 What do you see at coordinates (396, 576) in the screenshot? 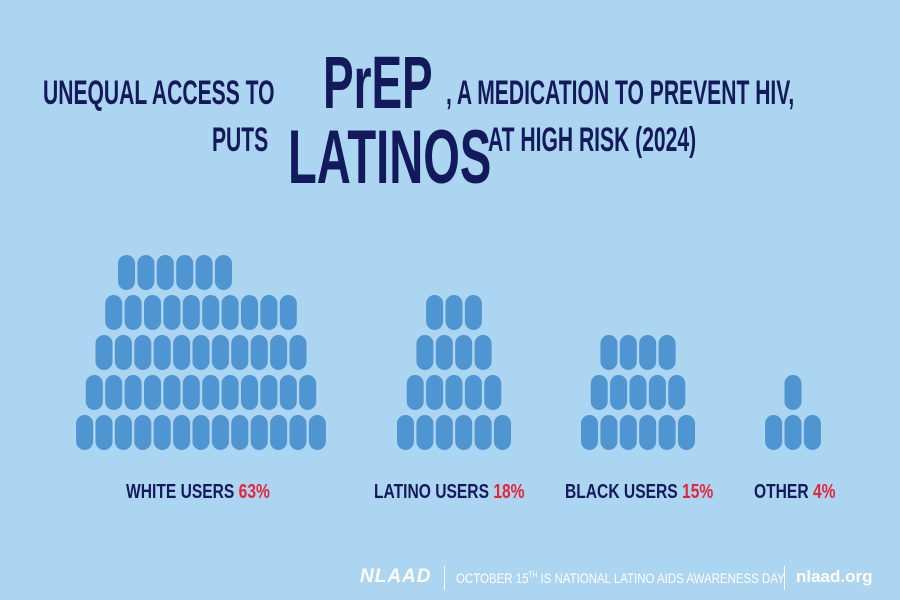
I see `nlaad-logo: NLAAD` at bounding box center [396, 576].